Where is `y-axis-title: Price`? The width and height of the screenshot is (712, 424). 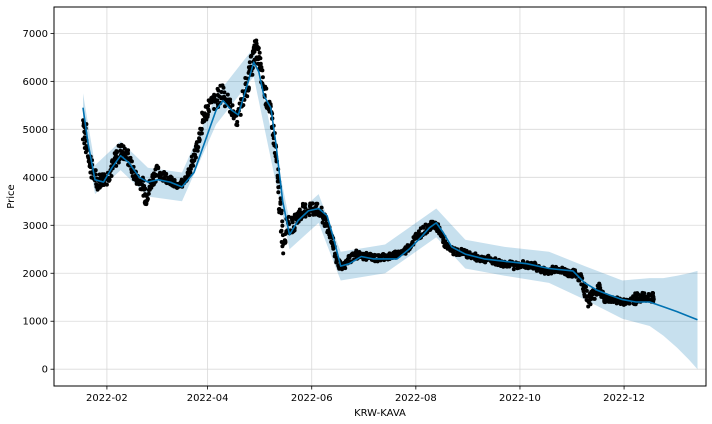 y-axis-title: Price is located at coordinates (11, 196).